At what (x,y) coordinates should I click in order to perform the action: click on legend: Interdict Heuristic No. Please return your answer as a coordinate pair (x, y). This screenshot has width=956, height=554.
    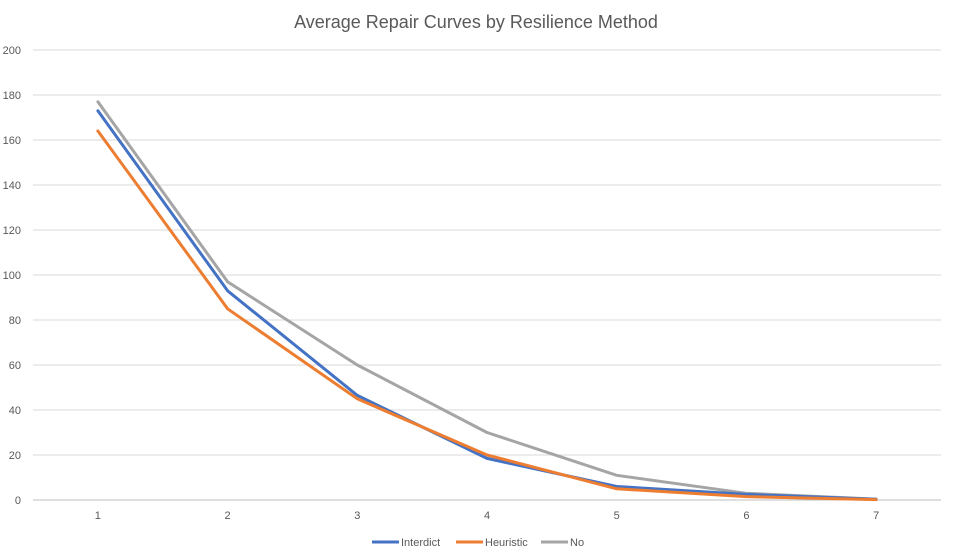
    Looking at the image, I should click on (478, 543).